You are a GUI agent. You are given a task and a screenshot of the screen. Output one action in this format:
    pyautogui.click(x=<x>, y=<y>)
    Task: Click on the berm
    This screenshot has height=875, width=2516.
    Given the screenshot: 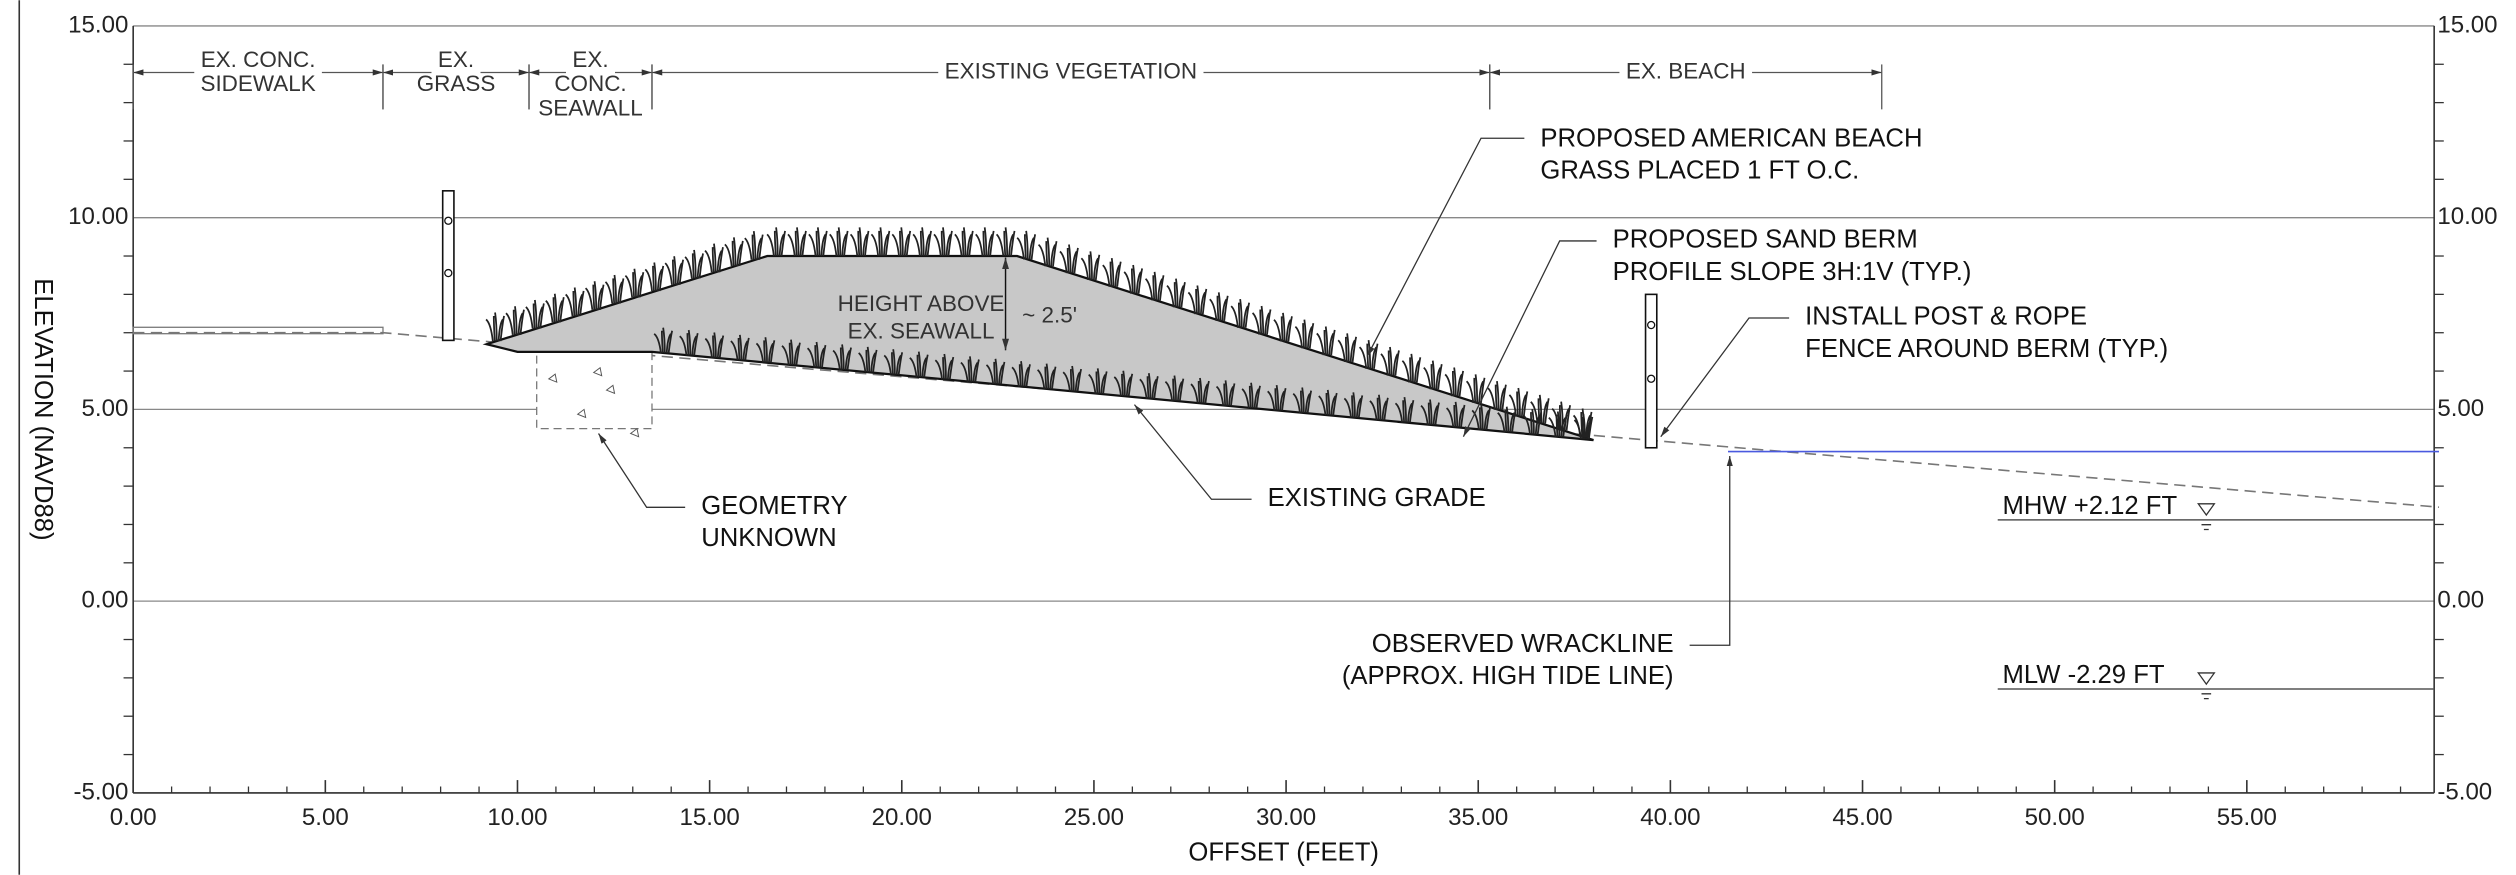 What is the action you would take?
    pyautogui.click(x=1038, y=348)
    